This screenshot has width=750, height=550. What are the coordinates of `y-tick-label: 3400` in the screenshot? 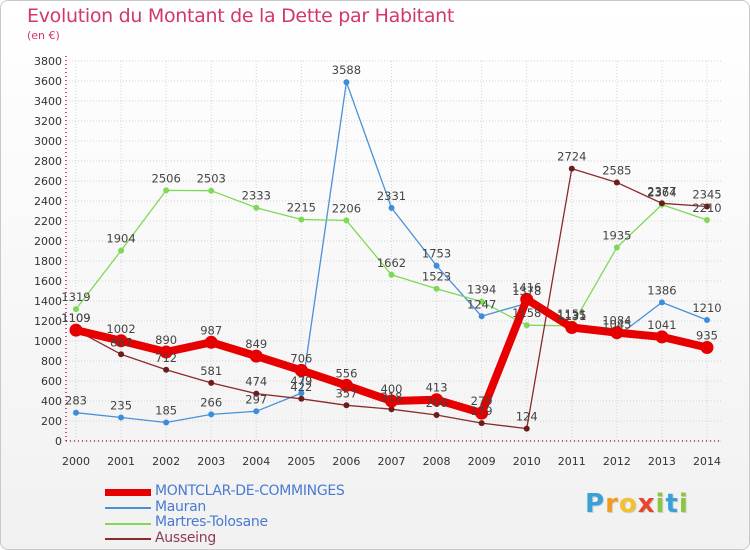 It's located at (48, 101).